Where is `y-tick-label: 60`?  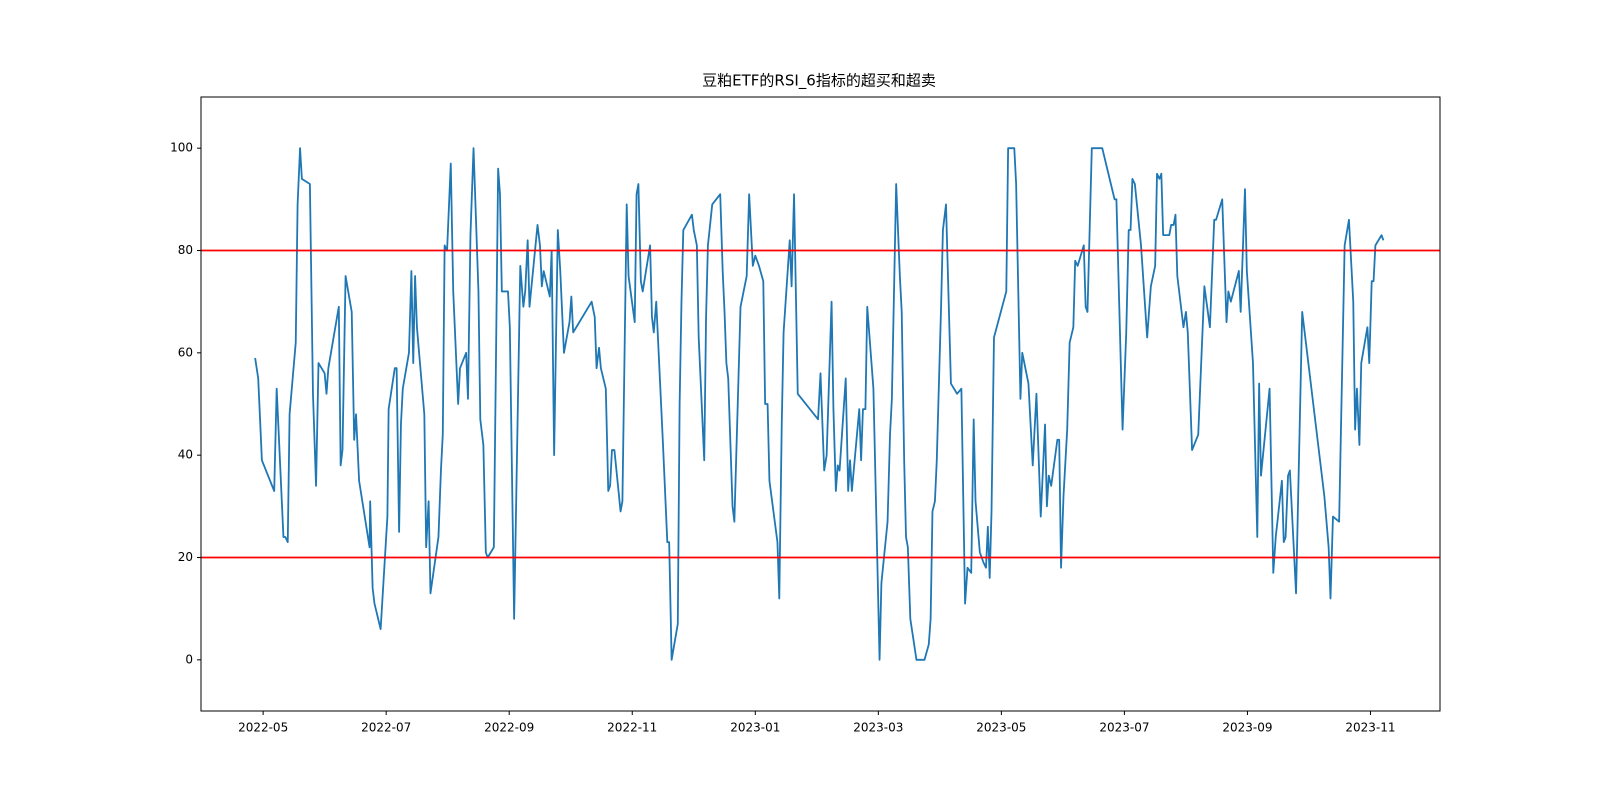
y-tick-label: 60 is located at coordinates (185, 352).